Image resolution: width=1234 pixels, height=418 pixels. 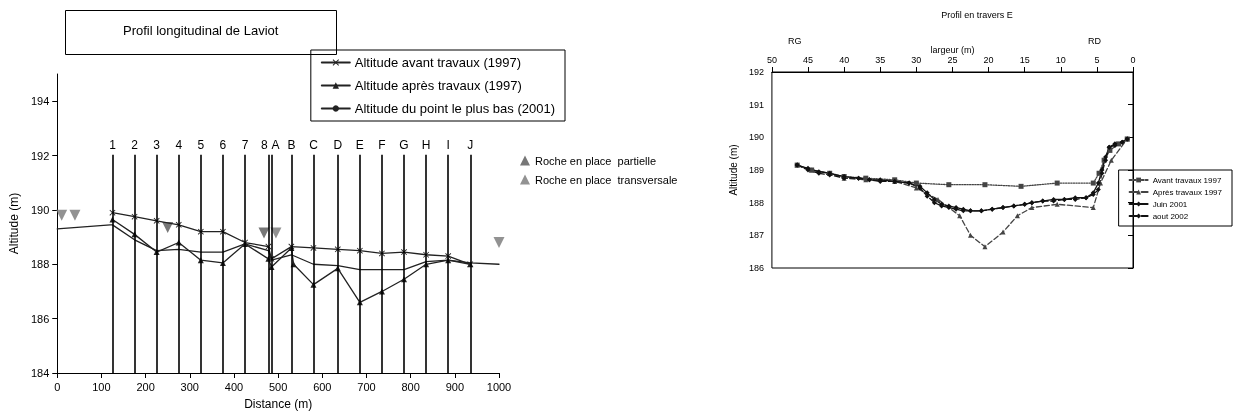 What do you see at coordinates (756, 170) in the screenshot?
I see `y-tick-label: 189` at bounding box center [756, 170].